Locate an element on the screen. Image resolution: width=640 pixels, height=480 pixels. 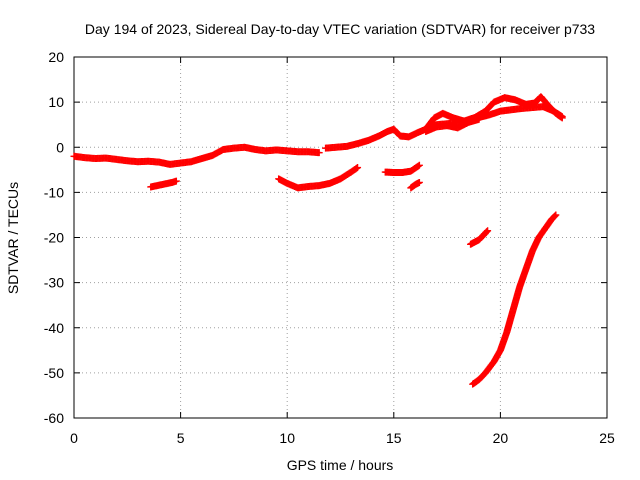
series-mid-branch is located at coordinates (452, 125).